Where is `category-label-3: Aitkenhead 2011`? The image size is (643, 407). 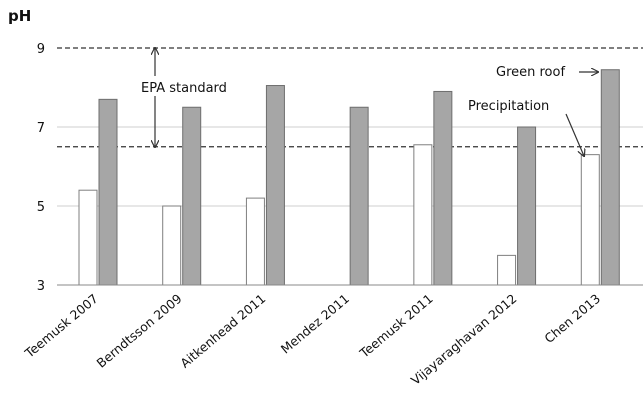
category-label-3: Aitkenhead 2011 is located at coordinates (222, 331).